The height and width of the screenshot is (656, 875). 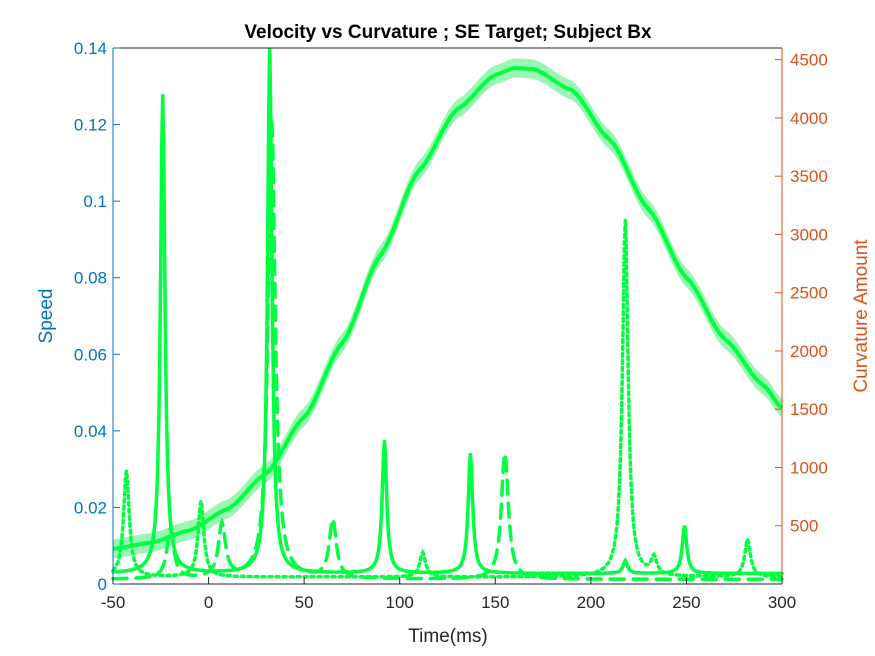 What do you see at coordinates (90, 278) in the screenshot?
I see `left-tick-label: 0.08` at bounding box center [90, 278].